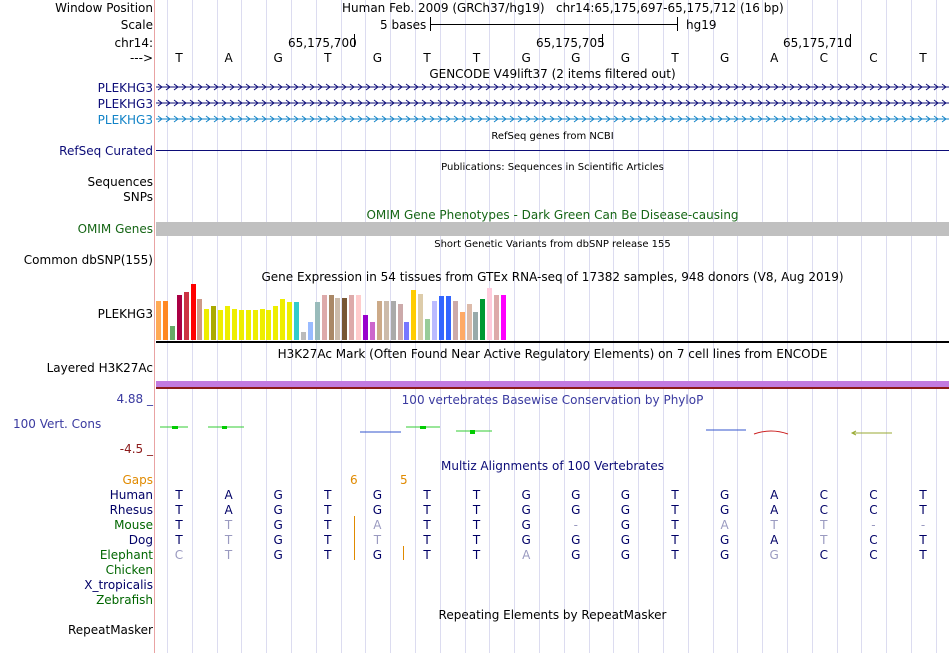 Image resolution: width=950 pixels, height=653 pixels. Describe the element at coordinates (120, 182) in the screenshot. I see `publications-label-sequences: Sequences` at that location.